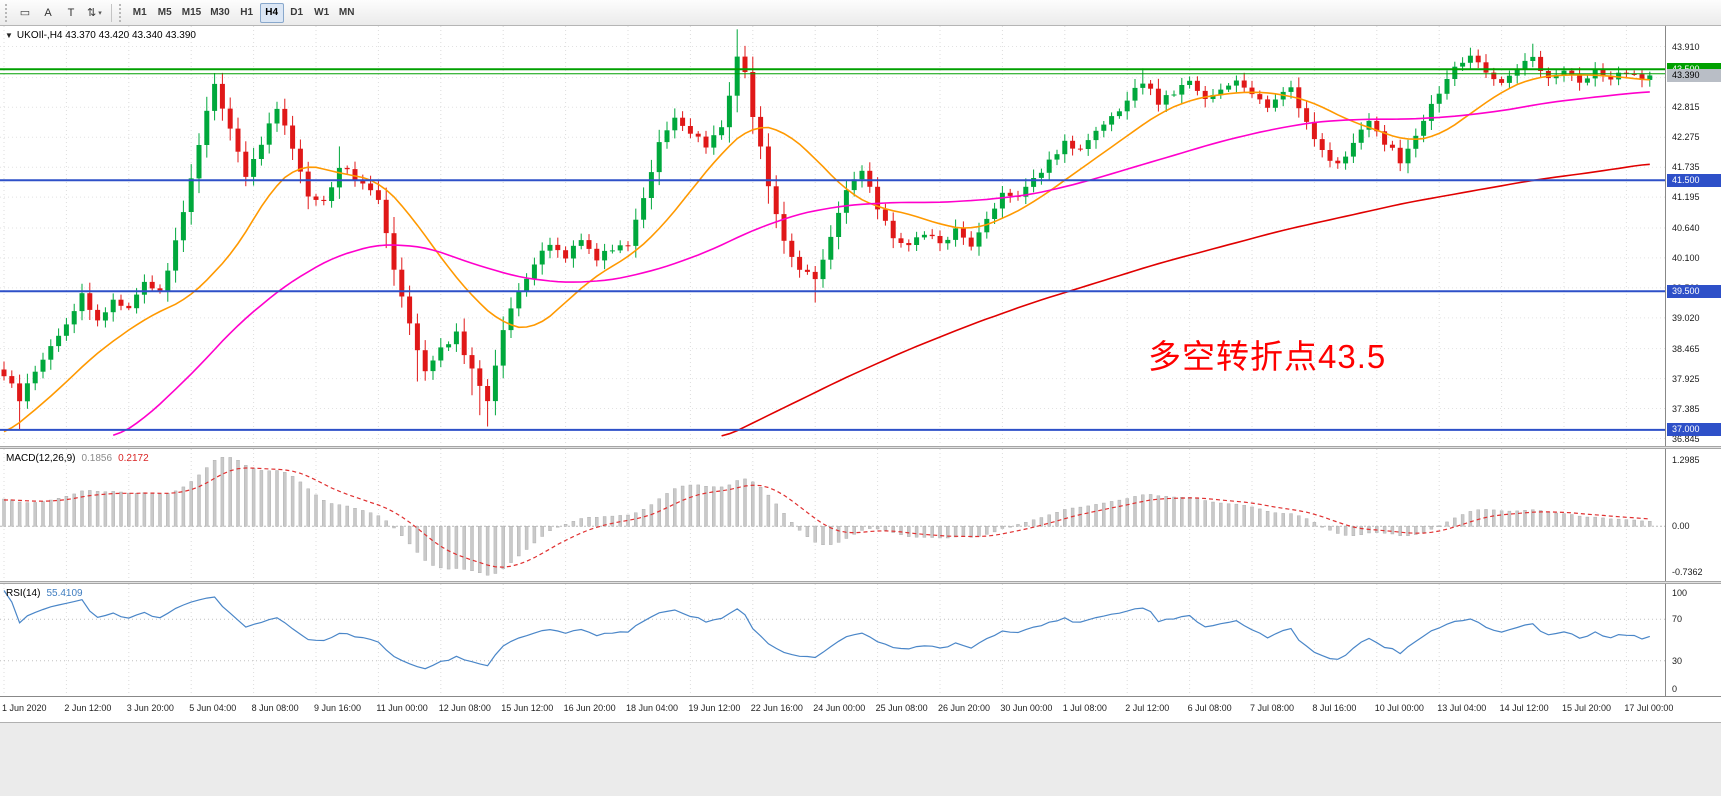  What do you see at coordinates (1399, 708) in the screenshot?
I see `time-axis-label: 10 Jul 00:00` at bounding box center [1399, 708].